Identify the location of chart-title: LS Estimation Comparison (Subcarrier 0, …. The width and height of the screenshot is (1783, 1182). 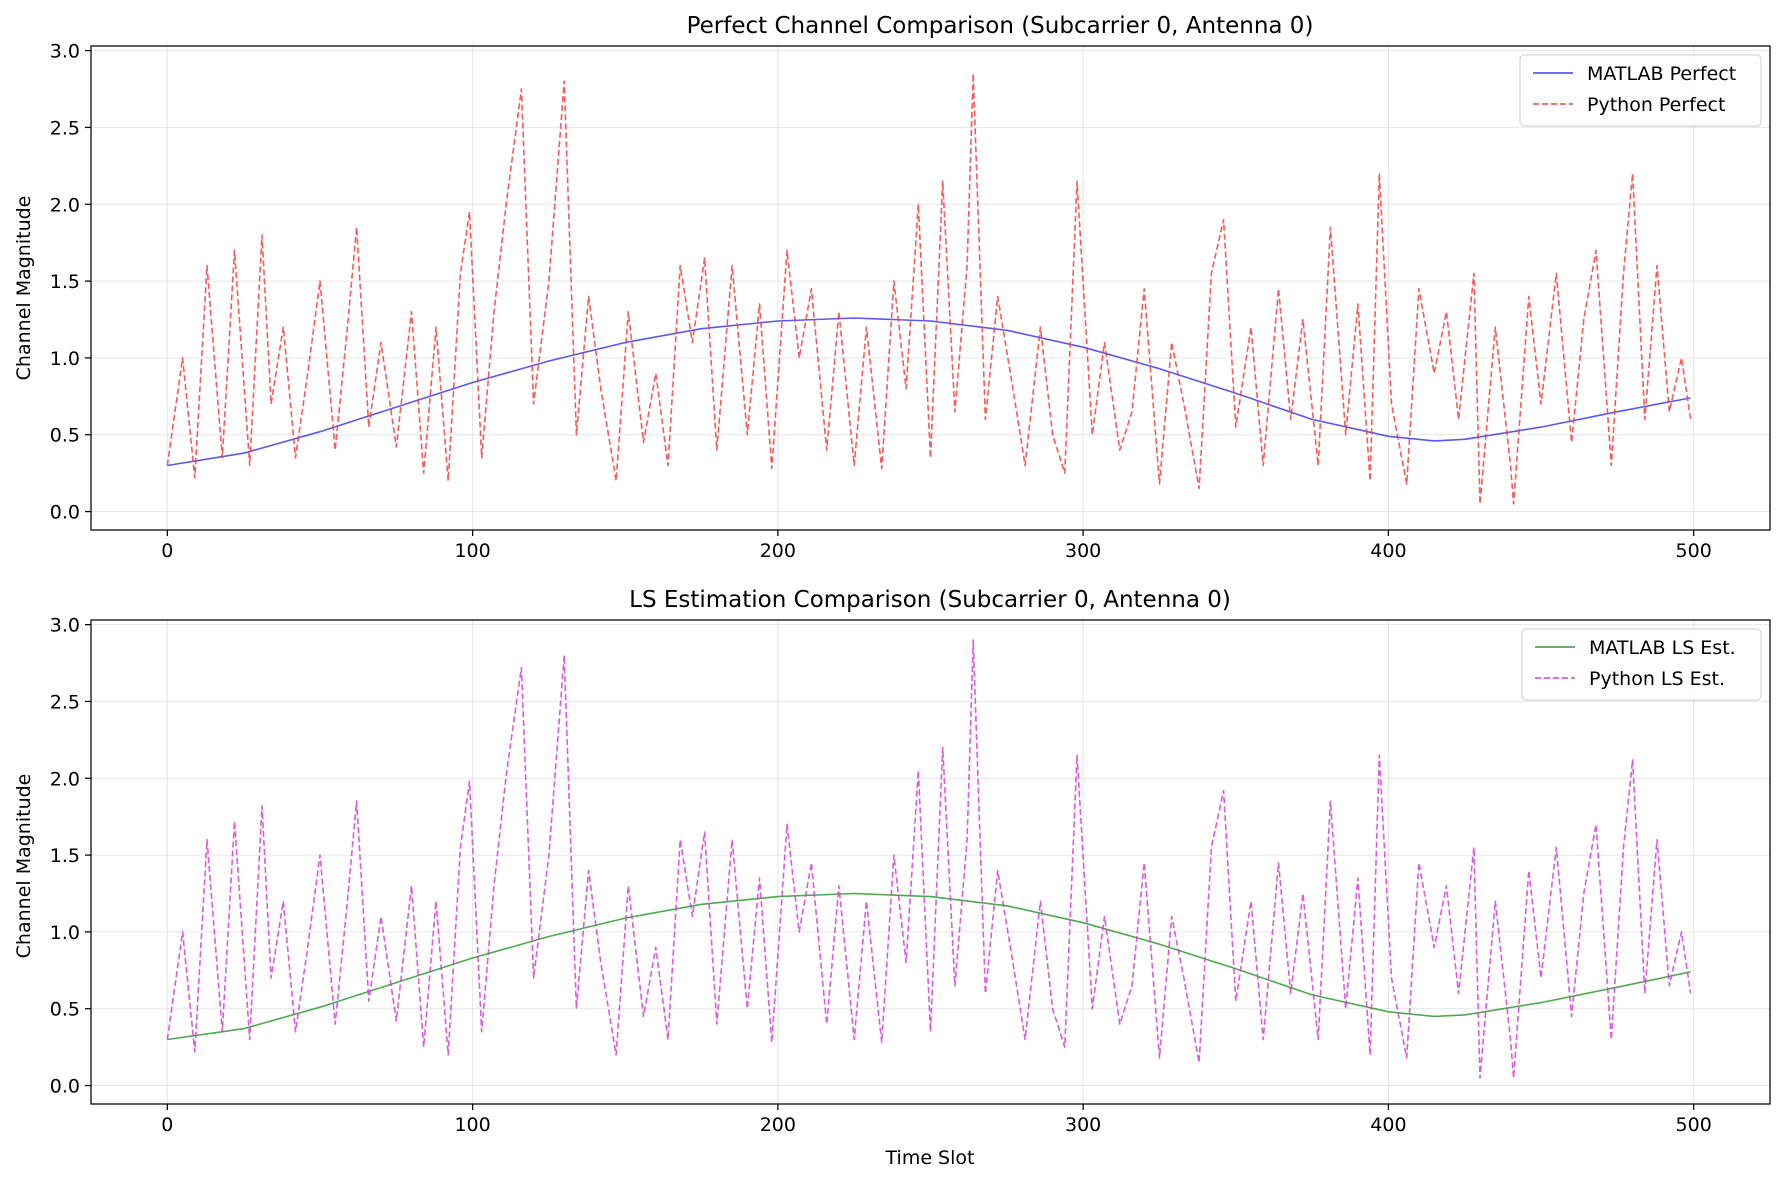
(930, 600).